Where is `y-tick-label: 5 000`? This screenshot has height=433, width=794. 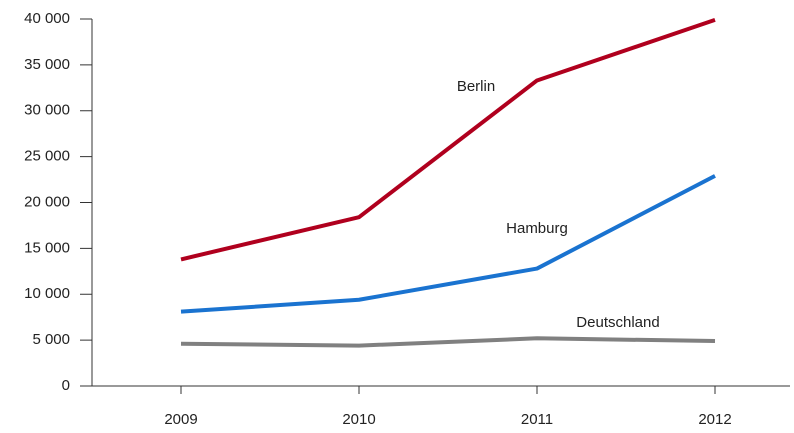 y-tick-label: 5 000 is located at coordinates (51, 339).